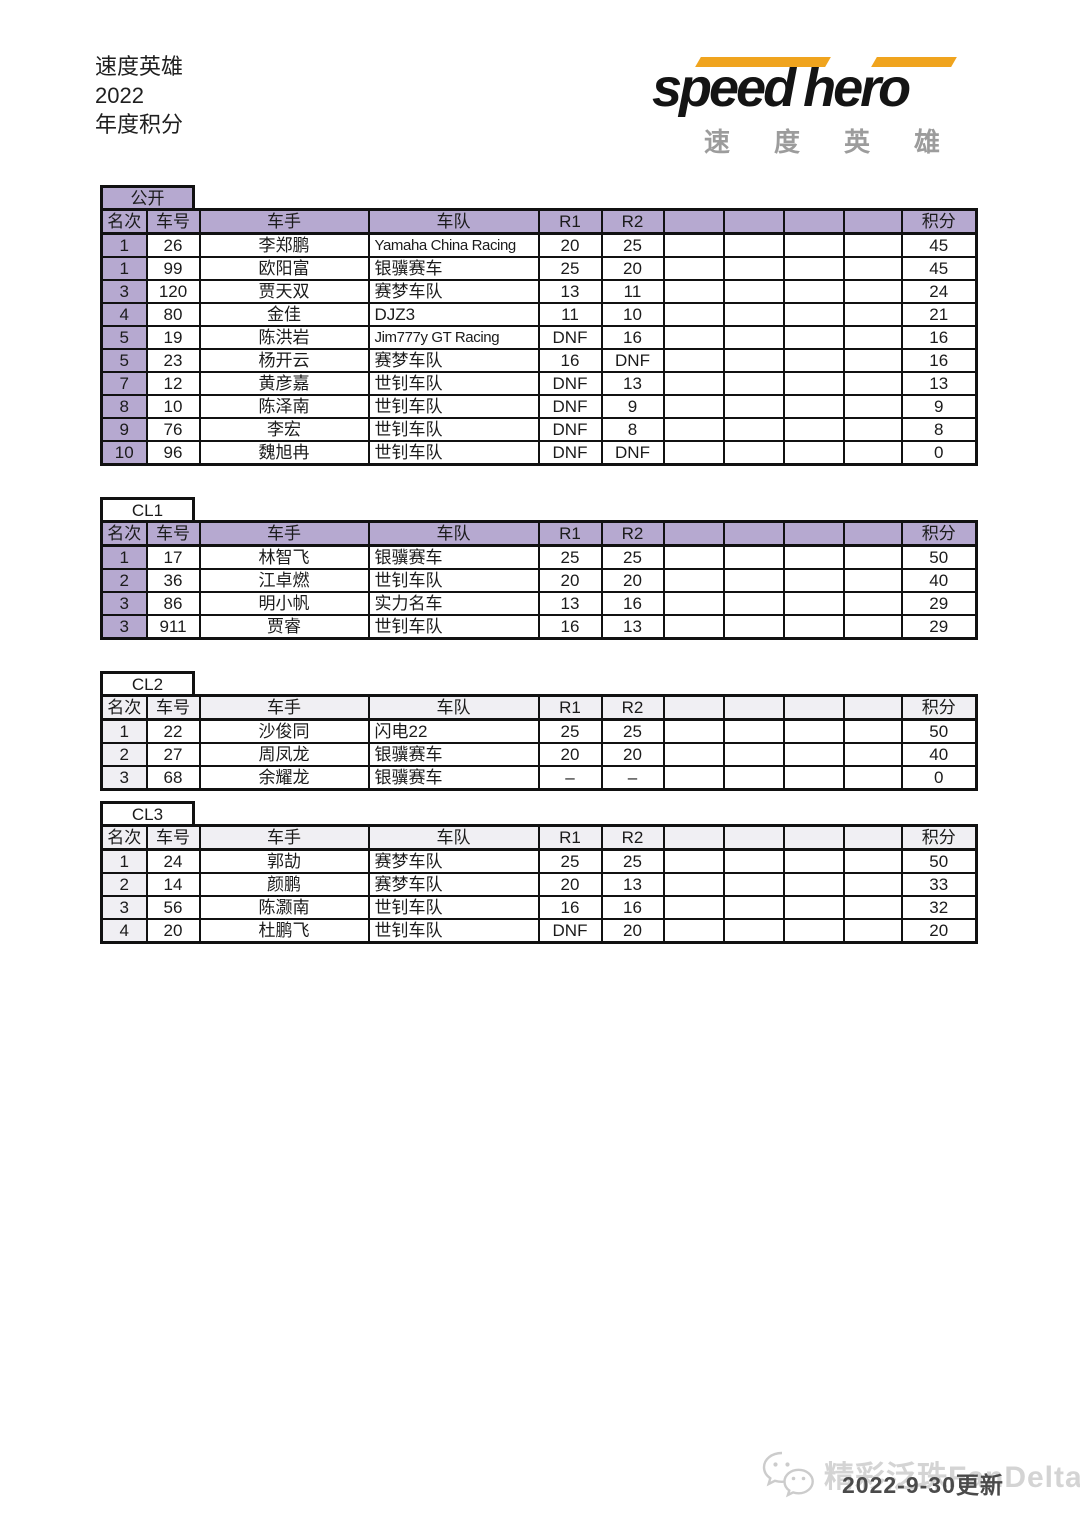 Image resolution: width=1080 pixels, height=1537 pixels. I want to click on driver-cell: 明小帆, so click(284, 603).